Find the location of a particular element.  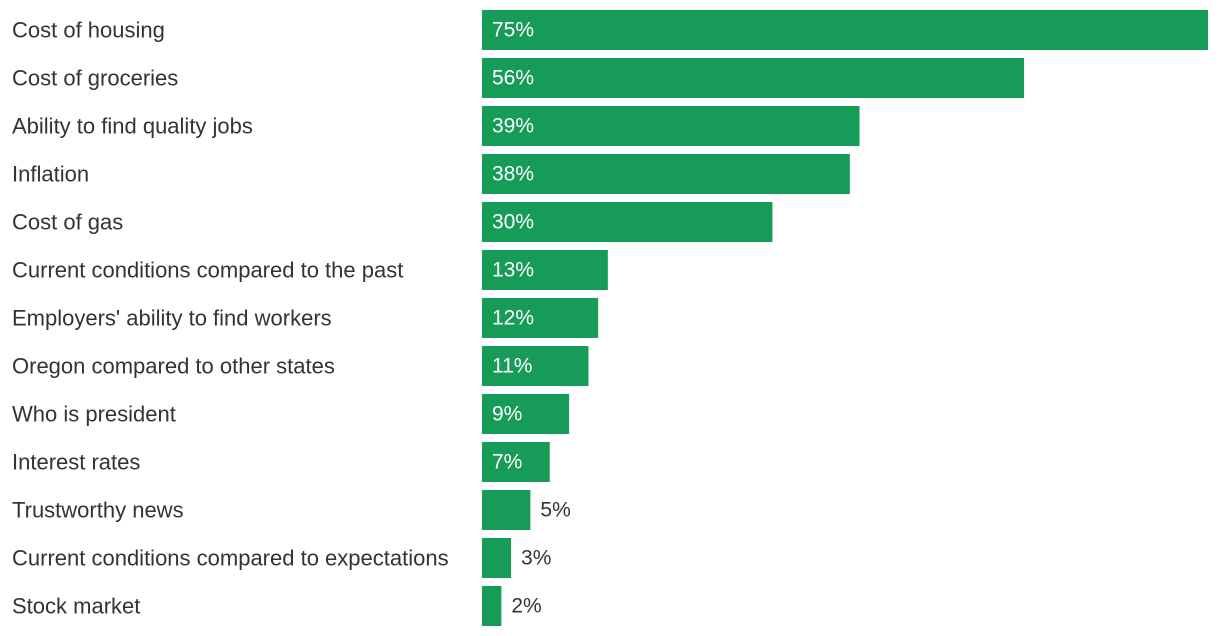

category-label: Who is president is located at coordinates (94, 414).